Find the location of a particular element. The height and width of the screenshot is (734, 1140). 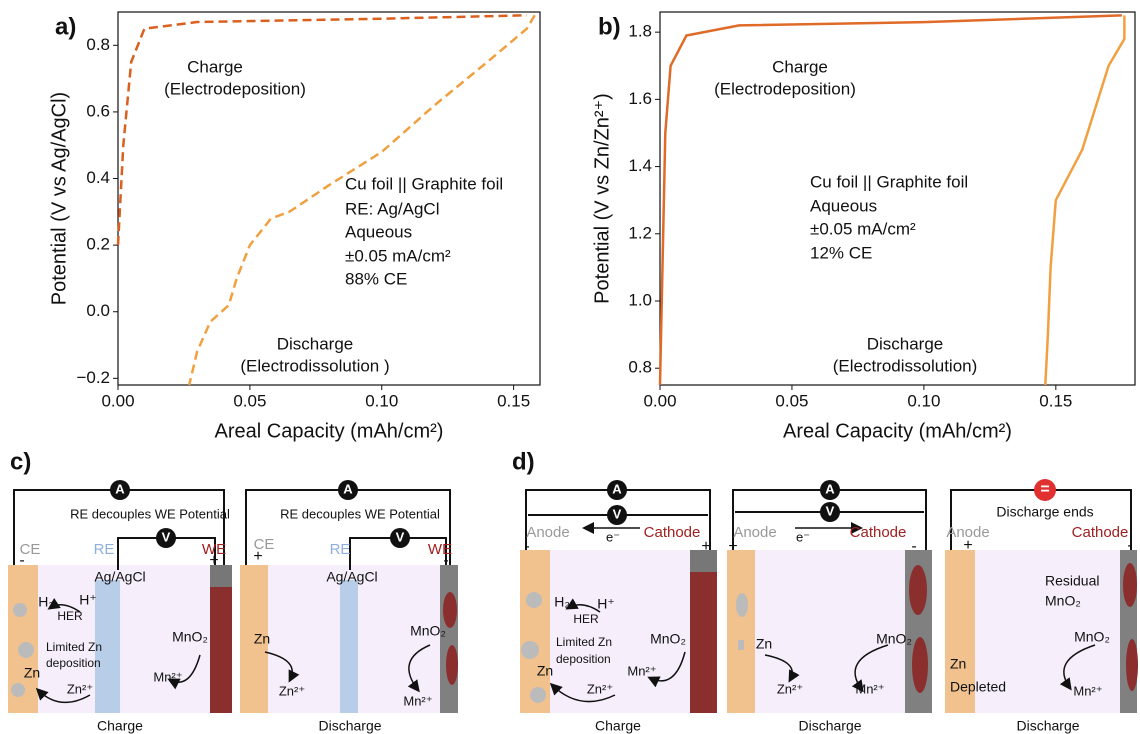

panel-label: a) is located at coordinates (65, 26).